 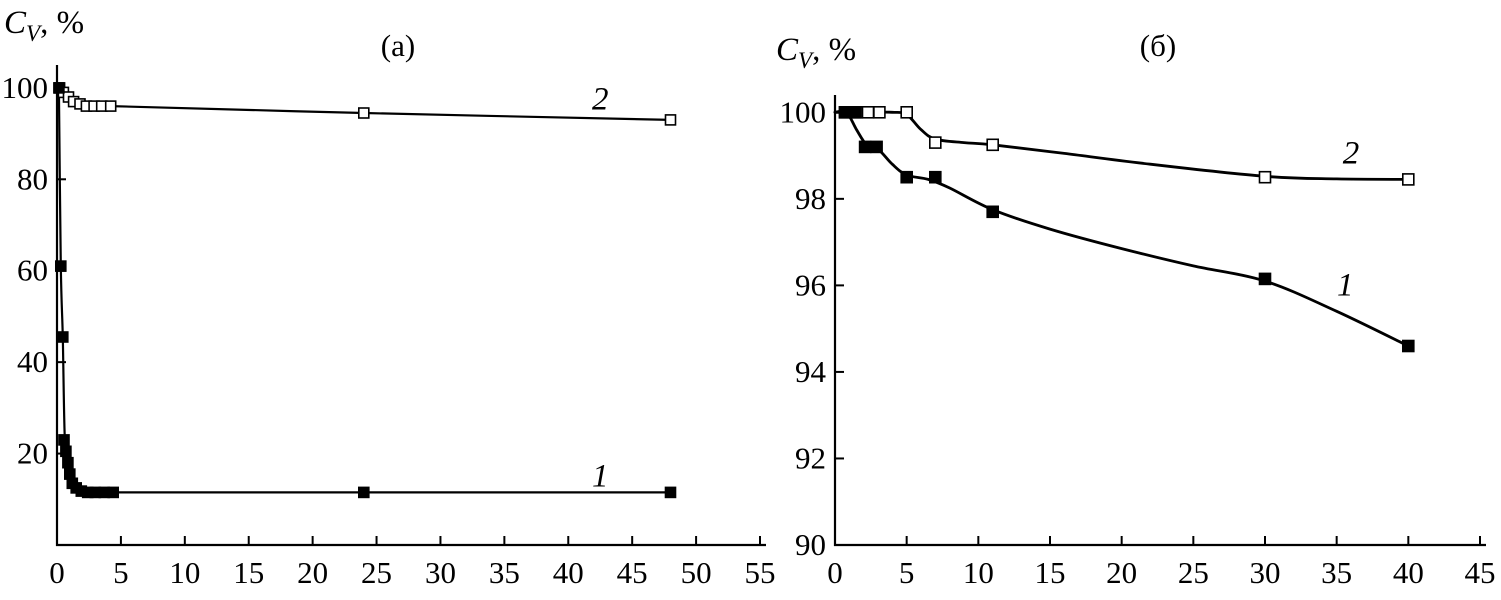 What do you see at coordinates (810, 457) in the screenshot?
I see `y-tick-label: 92` at bounding box center [810, 457].